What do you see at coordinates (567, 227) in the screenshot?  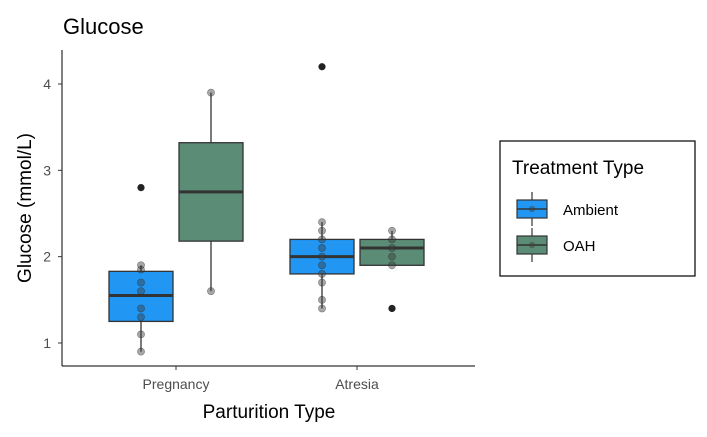 I see `legend-entries: Ambient OAH` at bounding box center [567, 227].